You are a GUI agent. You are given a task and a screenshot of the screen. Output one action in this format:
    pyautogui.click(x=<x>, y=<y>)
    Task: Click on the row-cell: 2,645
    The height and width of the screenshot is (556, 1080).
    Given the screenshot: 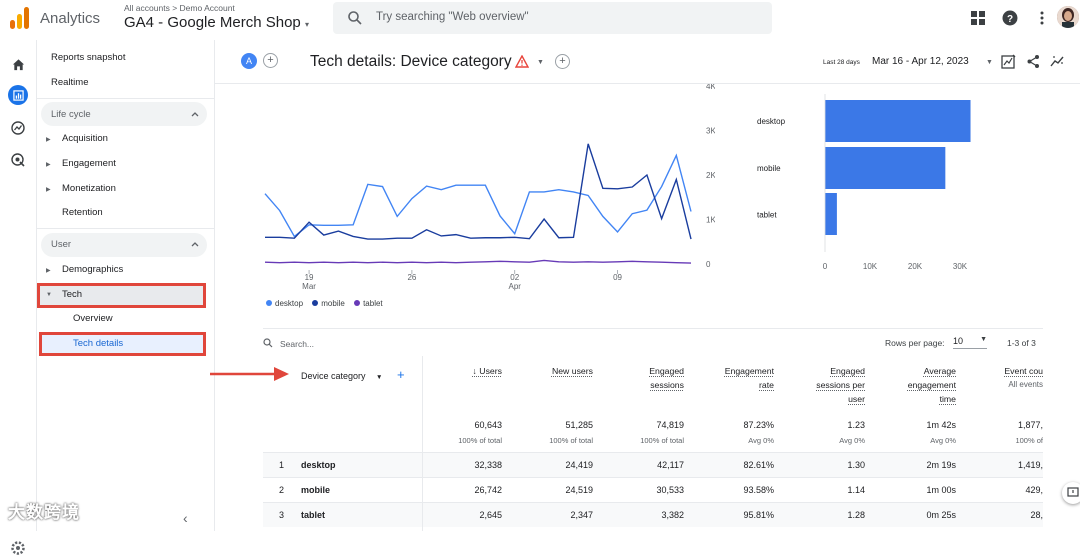 What is the action you would take?
    pyautogui.click(x=490, y=515)
    